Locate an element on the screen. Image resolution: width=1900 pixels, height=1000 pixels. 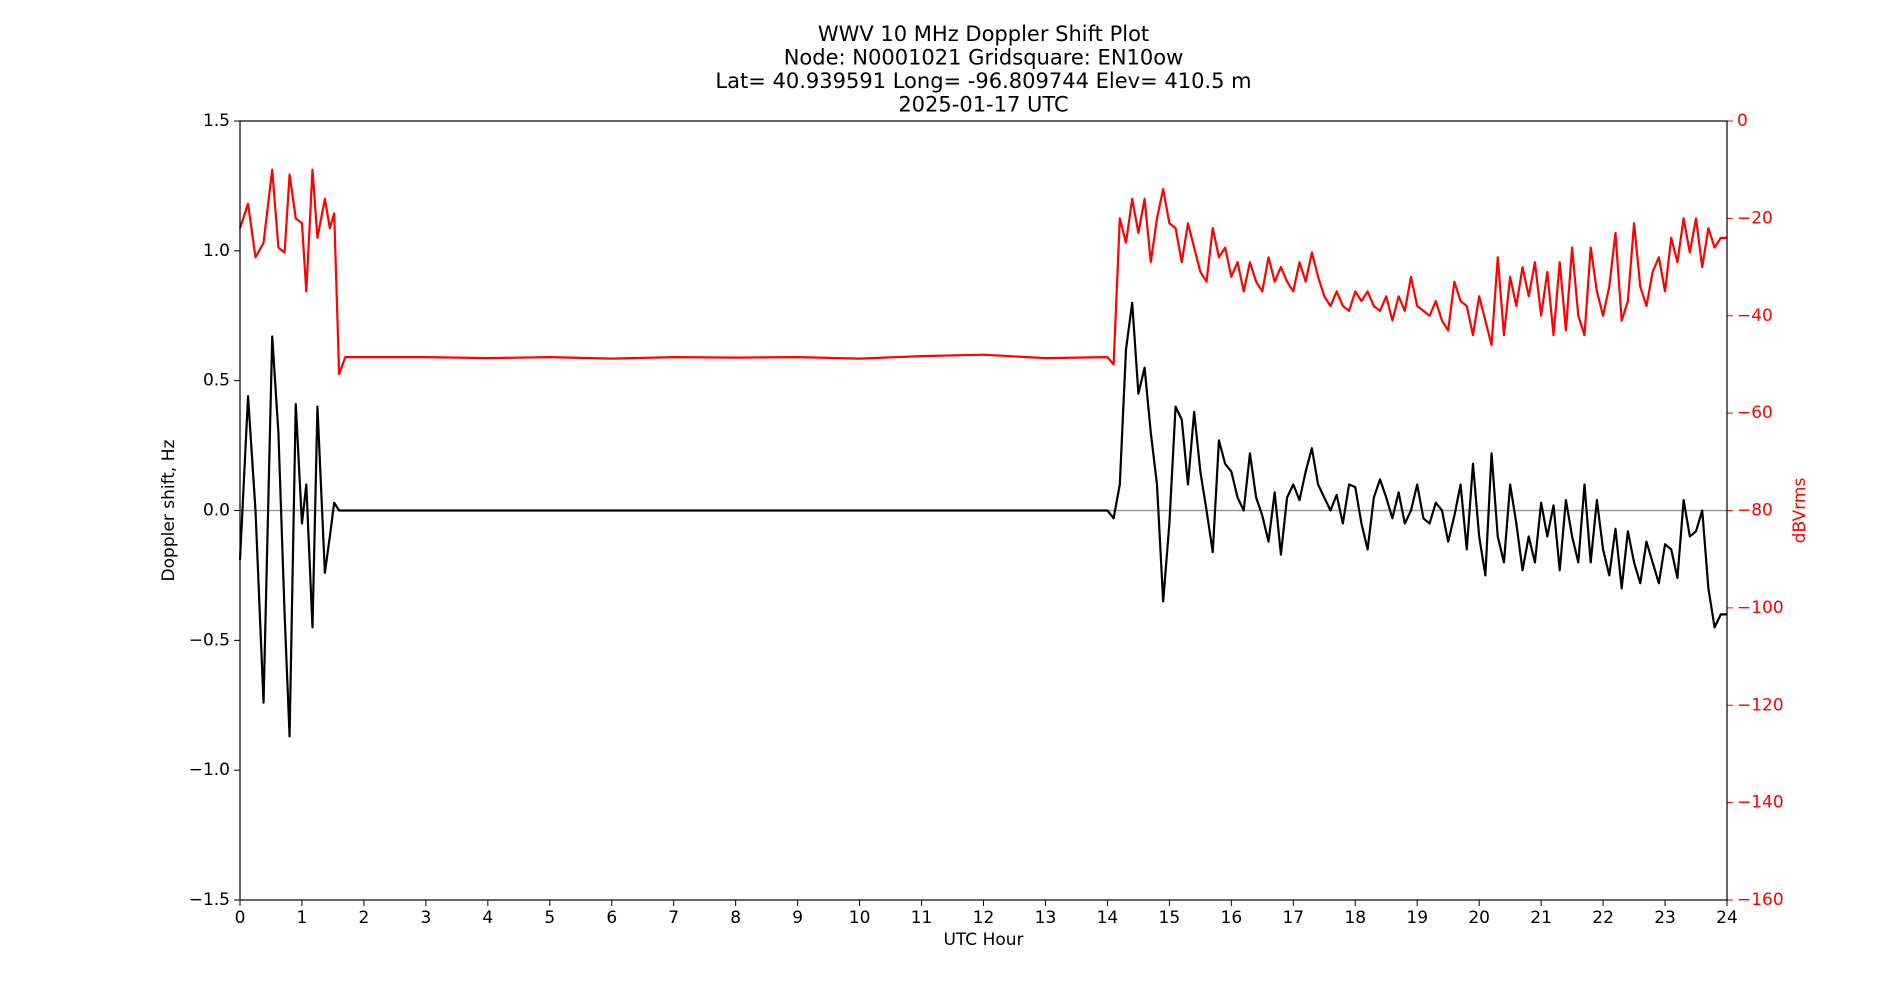
x-tick-label: 14 is located at coordinates (1108, 918).